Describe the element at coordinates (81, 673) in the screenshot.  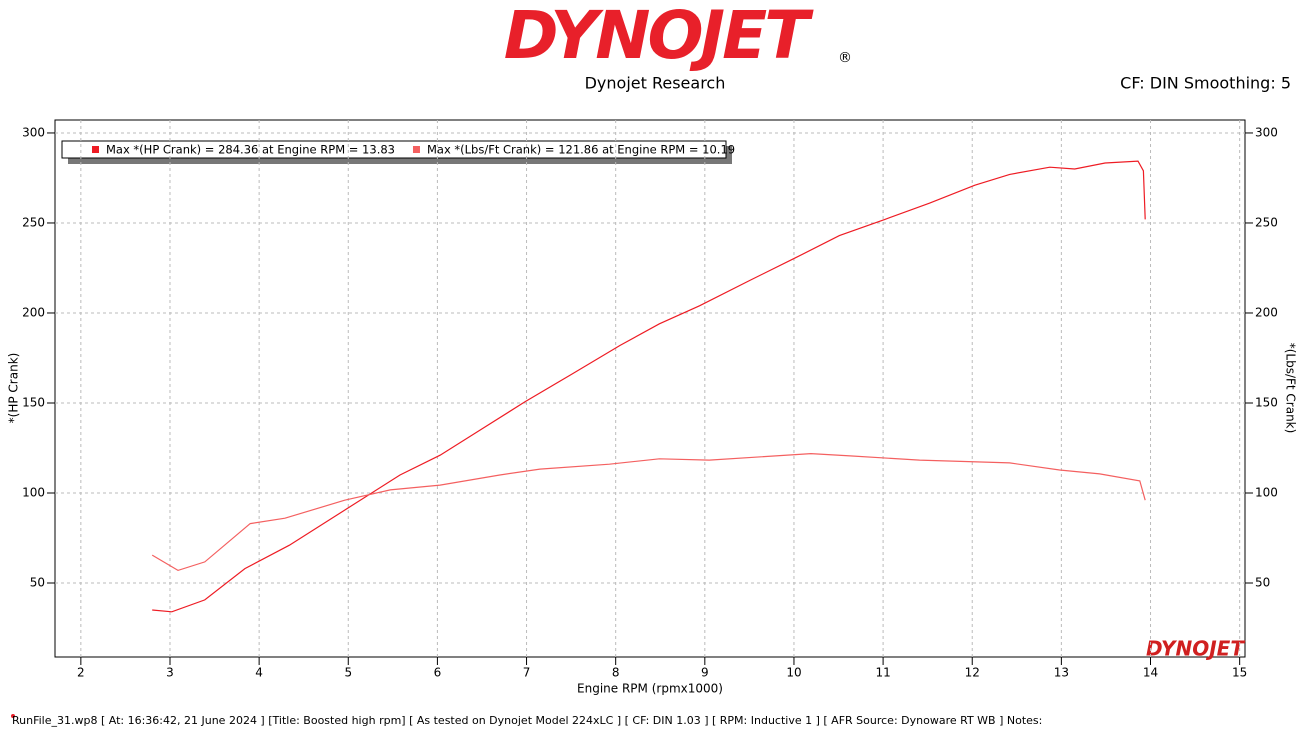
I see `x-tick-label: 2` at that location.